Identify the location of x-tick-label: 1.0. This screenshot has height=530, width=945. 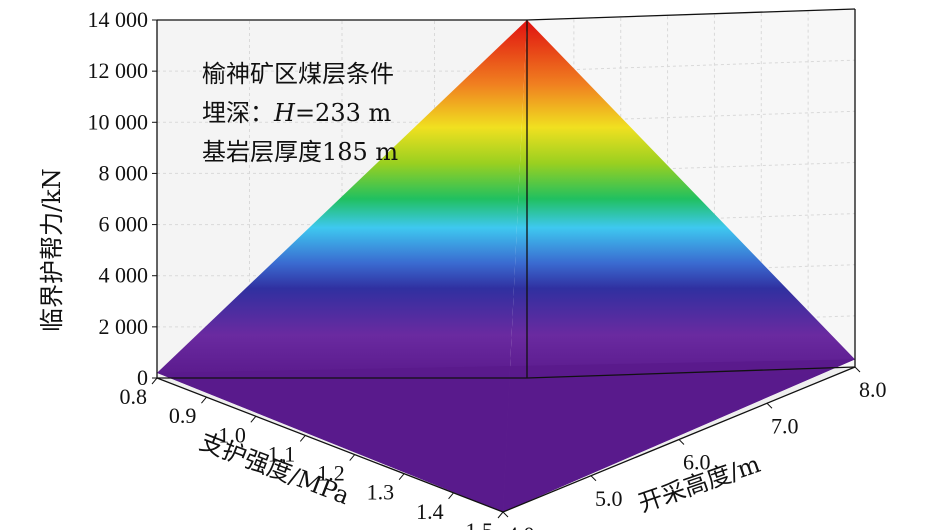
(232, 434).